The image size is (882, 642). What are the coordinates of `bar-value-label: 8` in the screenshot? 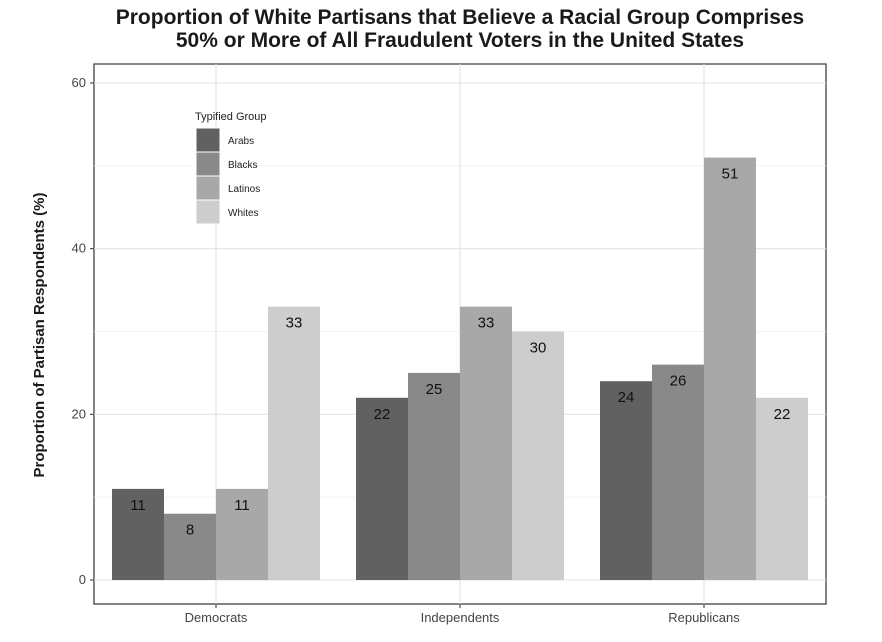 It's located at (190, 530).